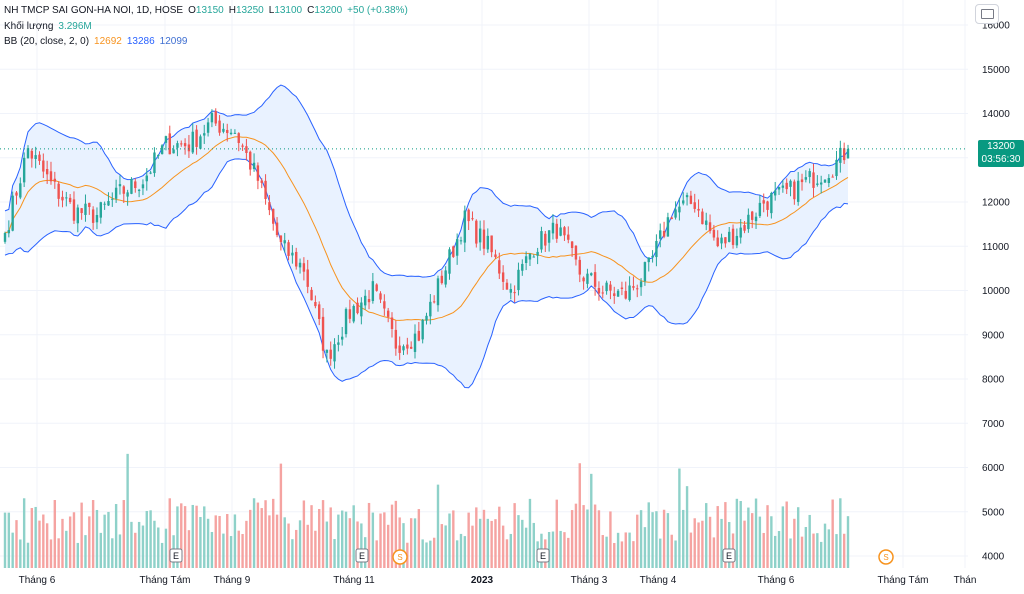 The image size is (1024, 594). What do you see at coordinates (377, 10) in the screenshot?
I see `change-value: +50 (+0.38%)` at bounding box center [377, 10].